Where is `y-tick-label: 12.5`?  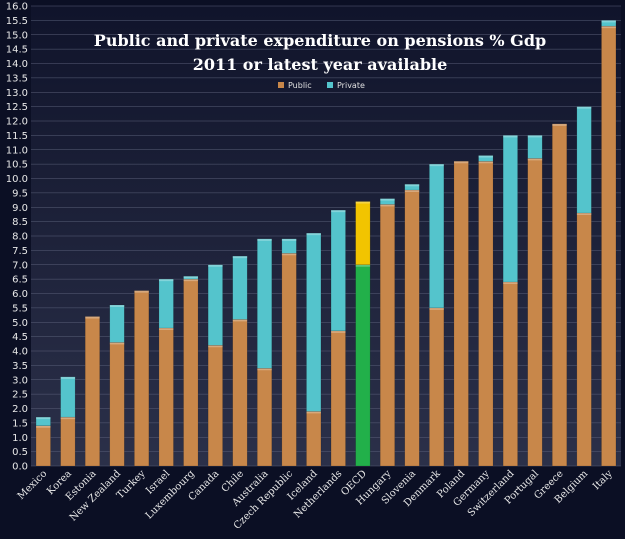 y-tick-label: 12.5 is located at coordinates (17, 107).